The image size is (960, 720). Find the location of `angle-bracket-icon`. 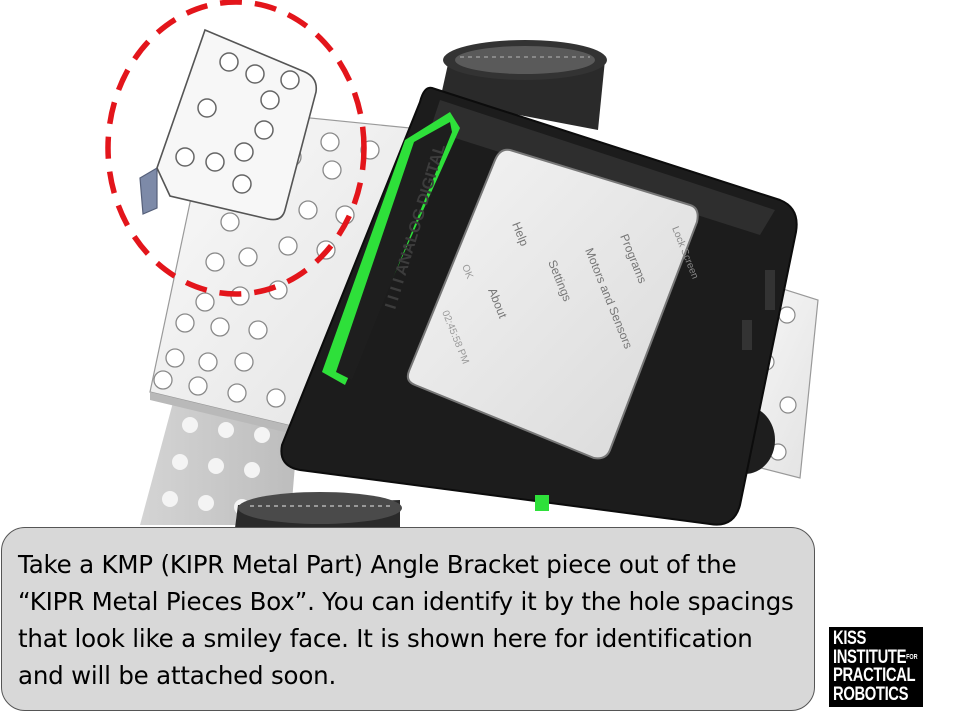

angle-bracket-icon is located at coordinates (228, 124).